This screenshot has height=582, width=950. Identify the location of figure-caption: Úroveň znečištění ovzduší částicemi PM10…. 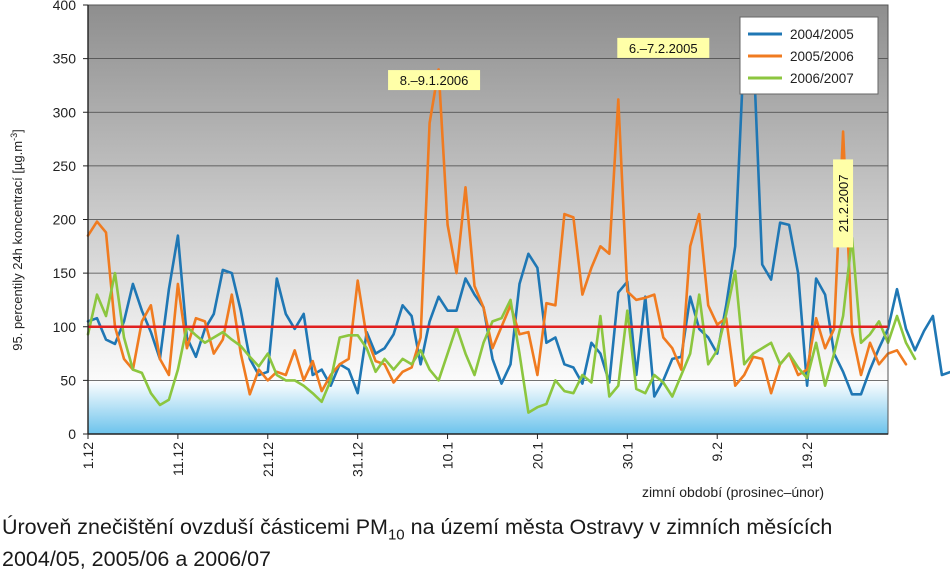
(475, 543).